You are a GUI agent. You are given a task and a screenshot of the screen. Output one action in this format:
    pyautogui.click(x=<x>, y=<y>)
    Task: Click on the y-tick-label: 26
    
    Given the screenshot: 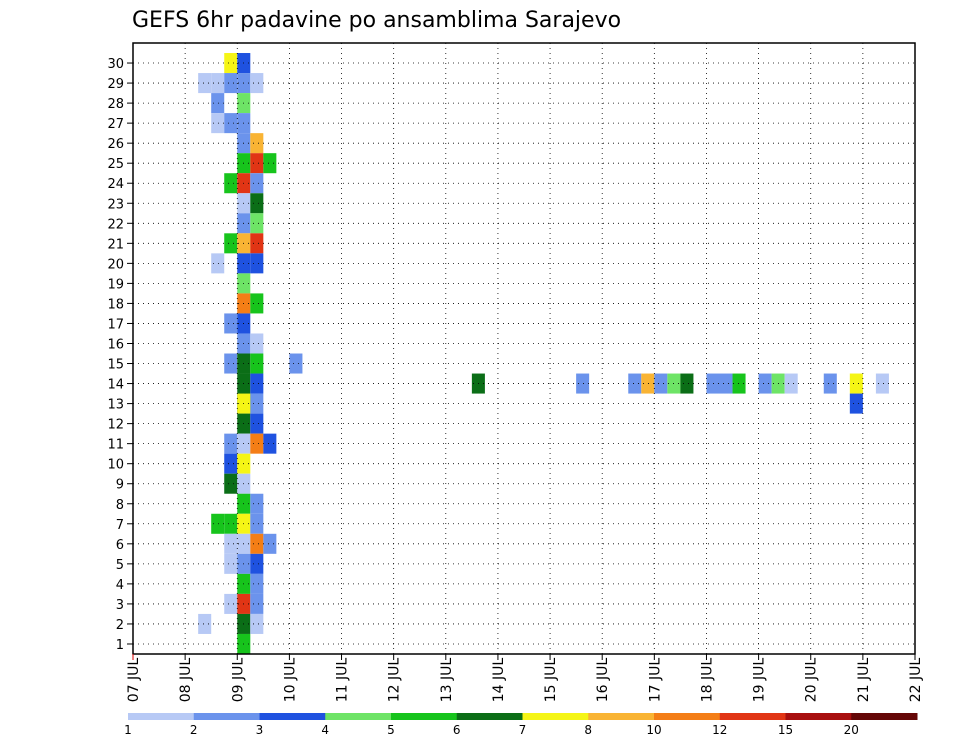 What is the action you would take?
    pyautogui.click(x=115, y=144)
    